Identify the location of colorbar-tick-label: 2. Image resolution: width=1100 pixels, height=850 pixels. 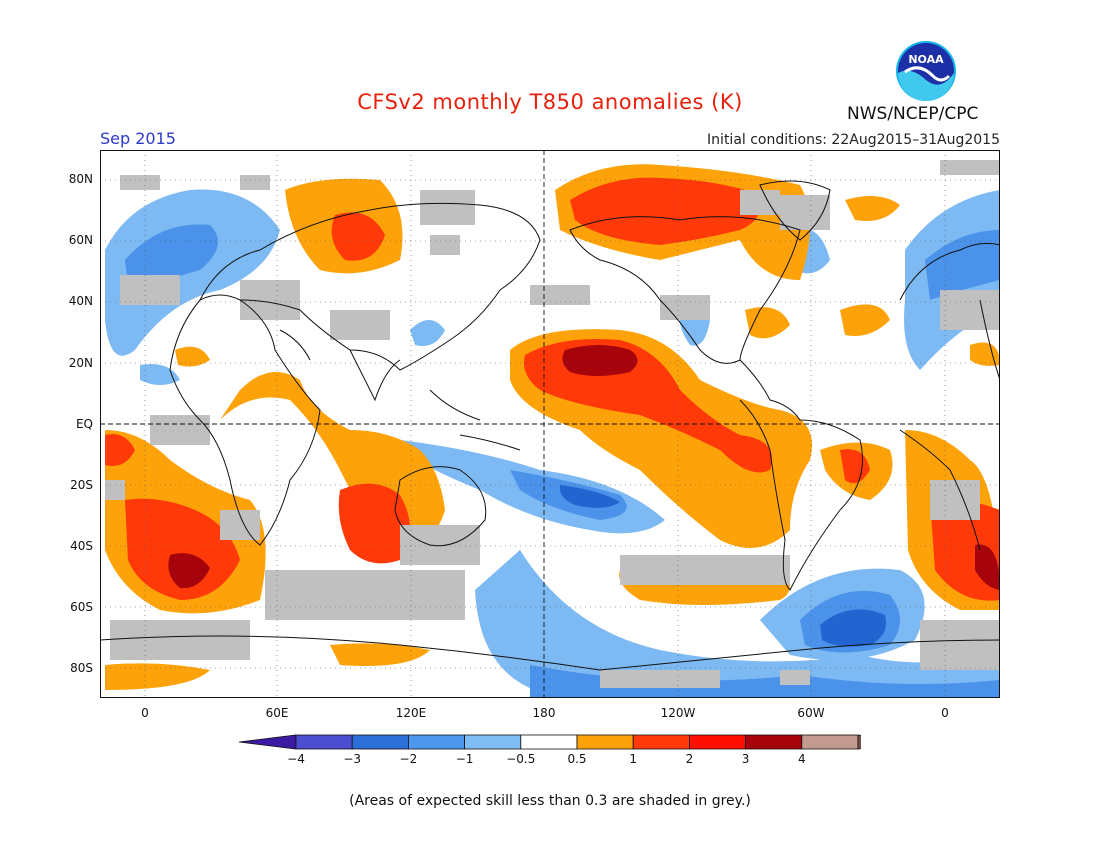
(689, 759).